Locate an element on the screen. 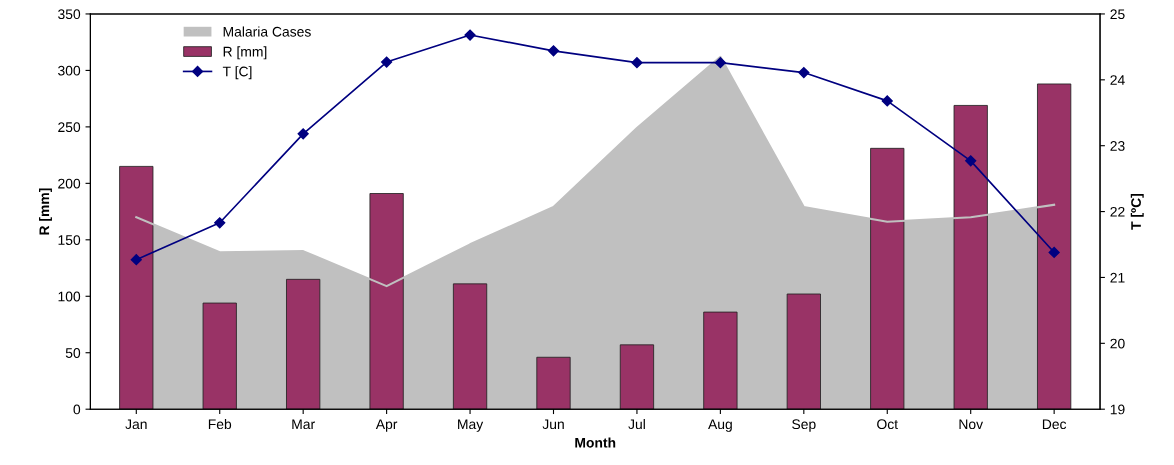  y-tick-label: 100 is located at coordinates (69, 296).